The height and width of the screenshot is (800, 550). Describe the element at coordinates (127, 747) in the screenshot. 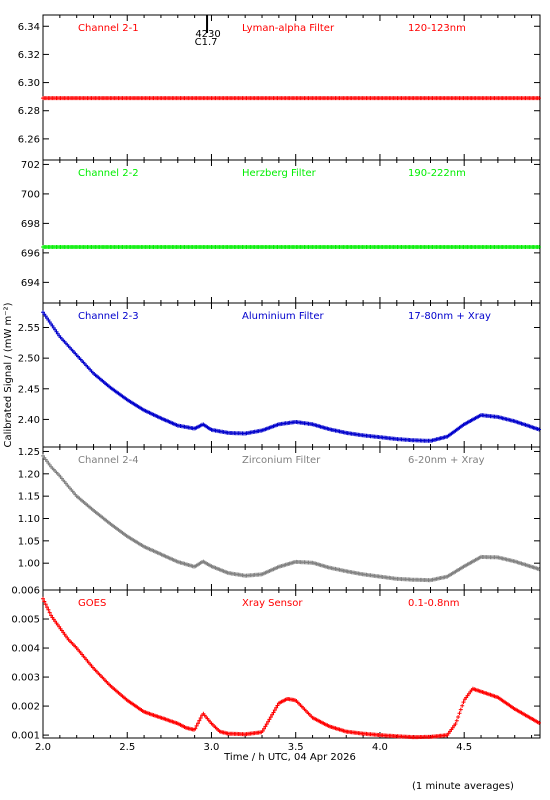

I see `x-tick-label: 2.5` at that location.